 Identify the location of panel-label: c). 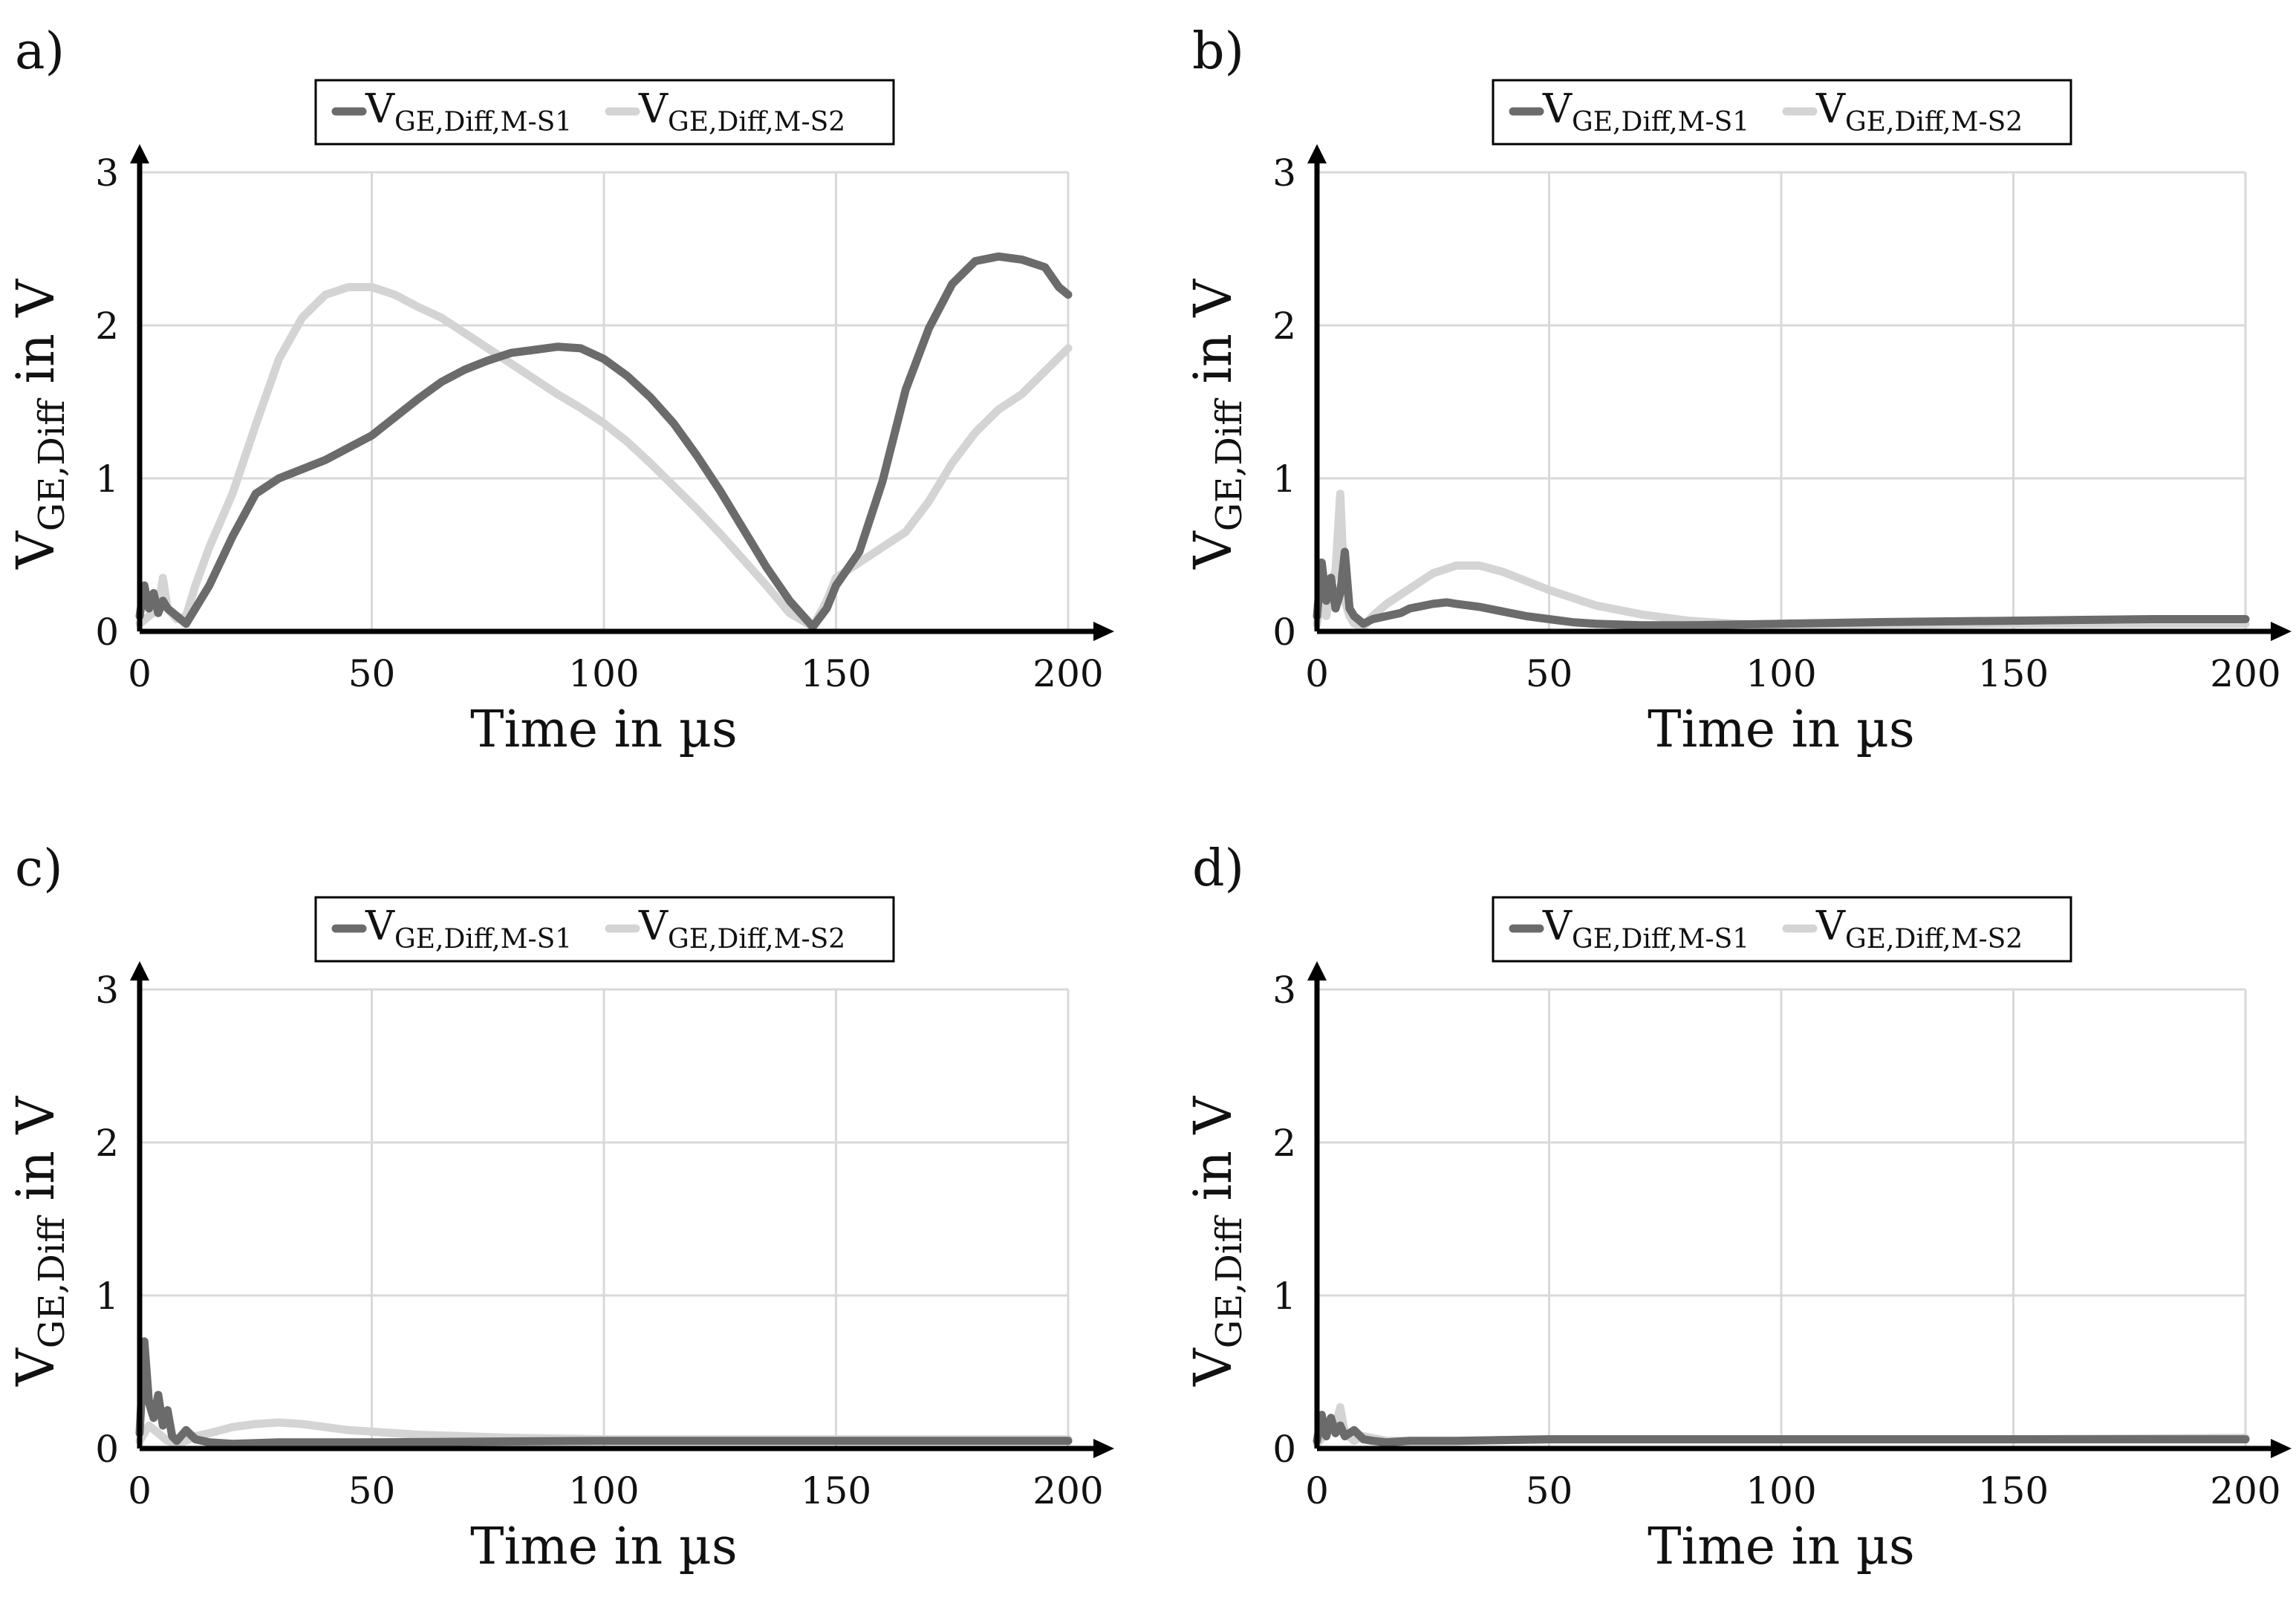
(39, 868).